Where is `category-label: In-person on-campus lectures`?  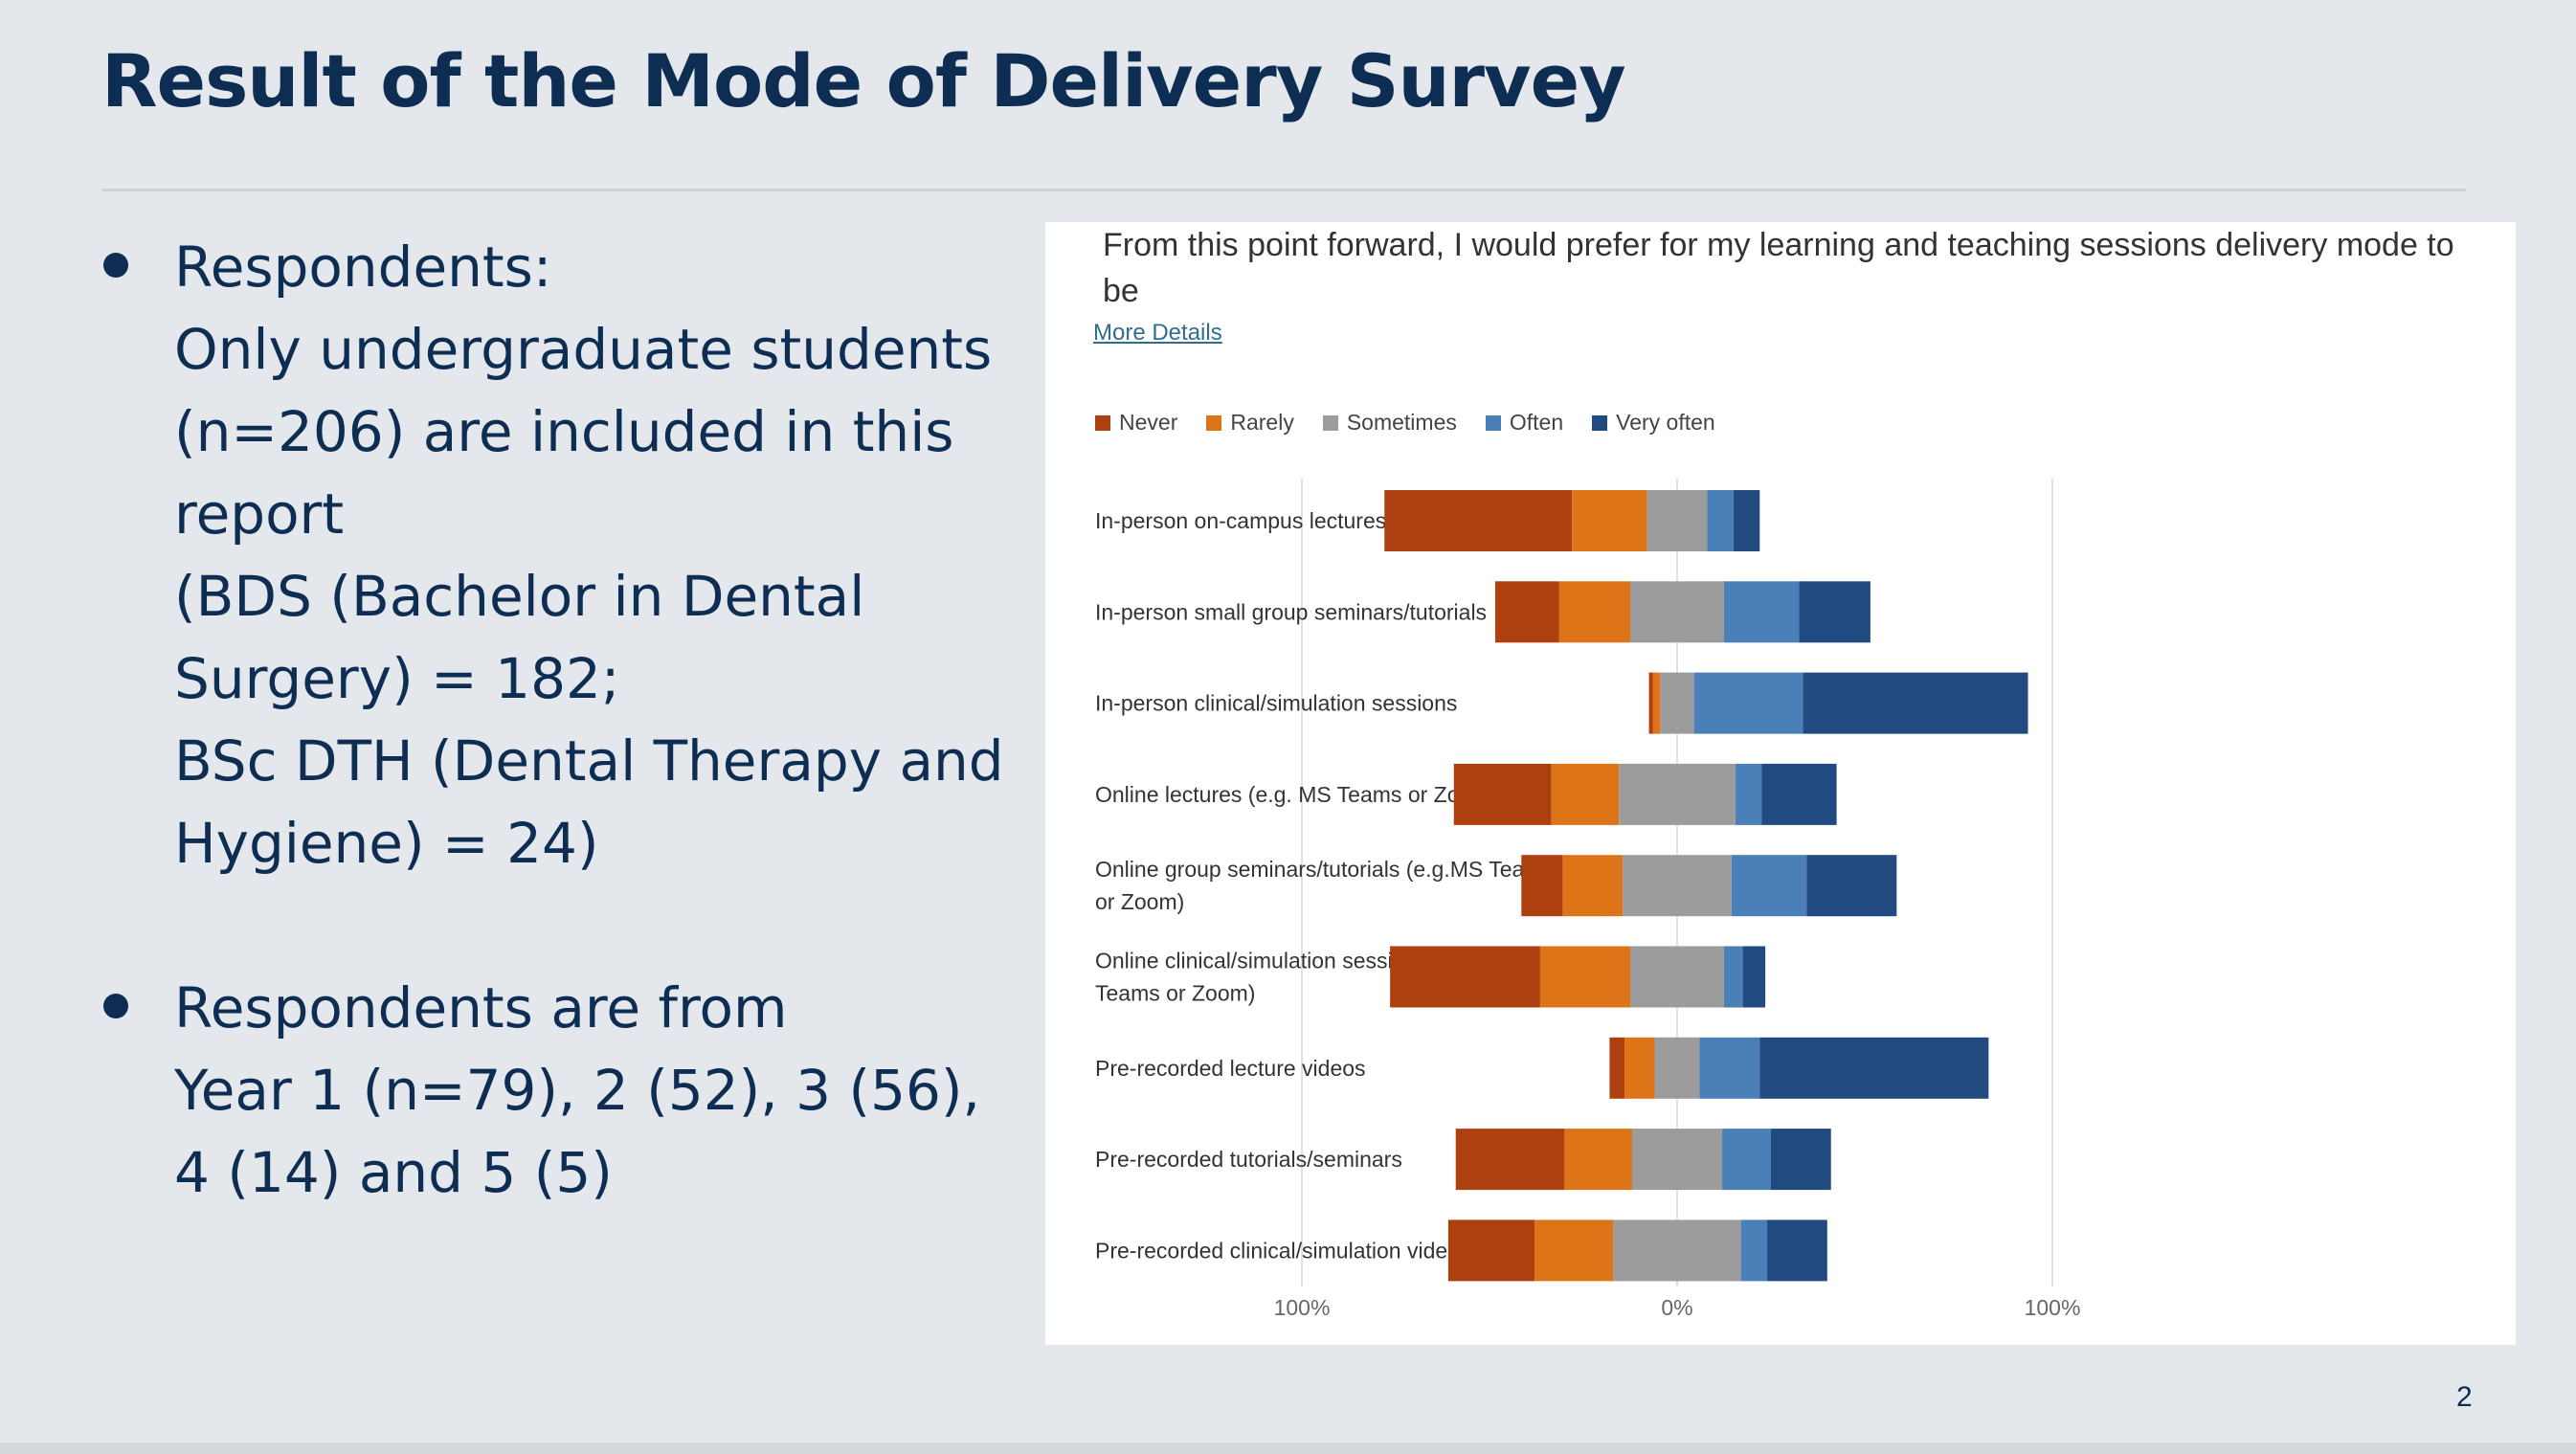 category-label: In-person on-campus lectures is located at coordinates (1241, 520).